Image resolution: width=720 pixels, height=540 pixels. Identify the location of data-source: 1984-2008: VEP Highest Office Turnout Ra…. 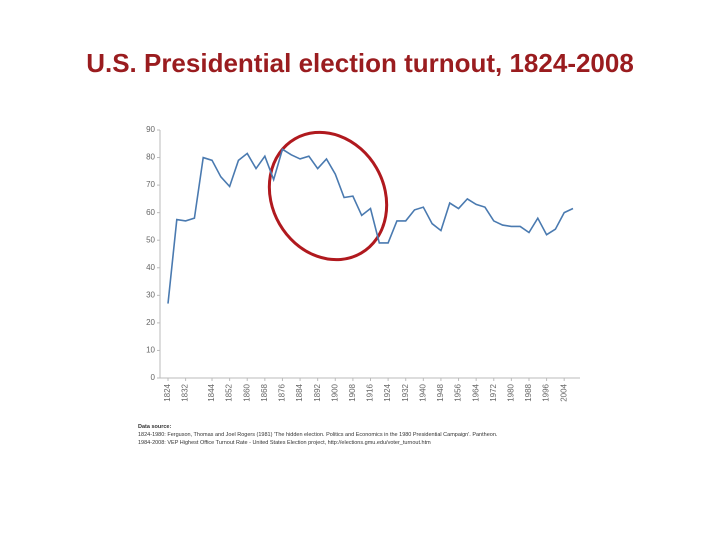
(284, 443).